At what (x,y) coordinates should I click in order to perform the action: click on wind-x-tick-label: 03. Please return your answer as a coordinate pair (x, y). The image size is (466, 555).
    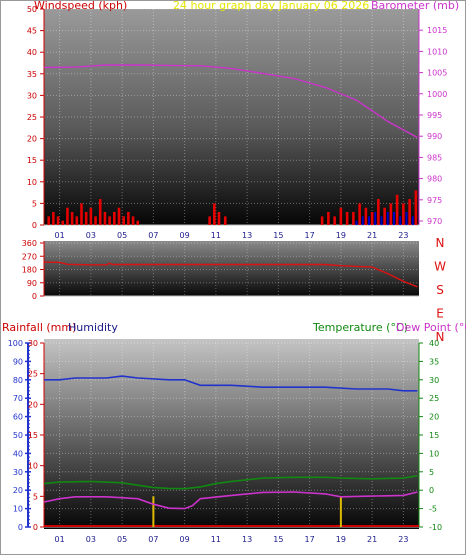
    Looking at the image, I should click on (91, 235).